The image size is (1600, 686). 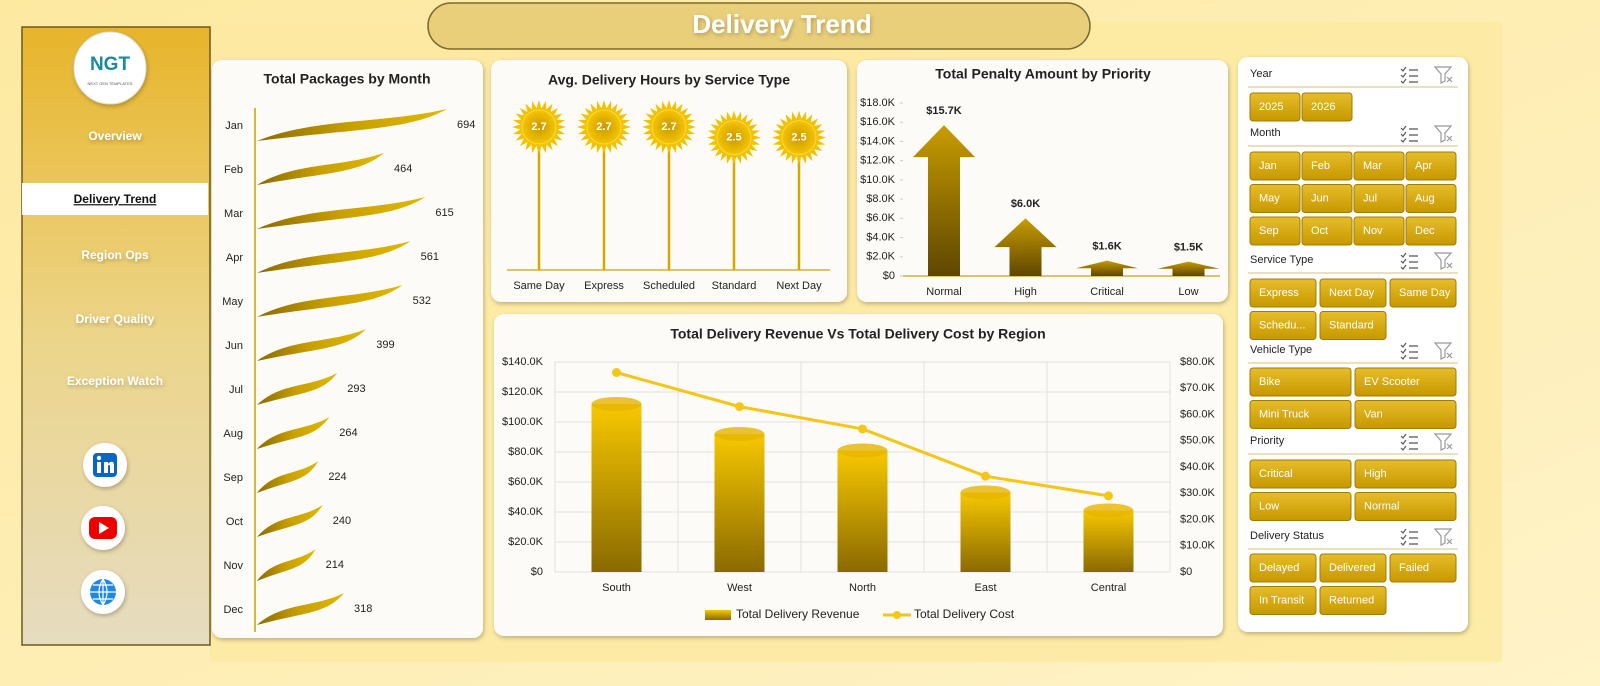 I want to click on slicer-button-label: Same Day, so click(x=1425, y=293).